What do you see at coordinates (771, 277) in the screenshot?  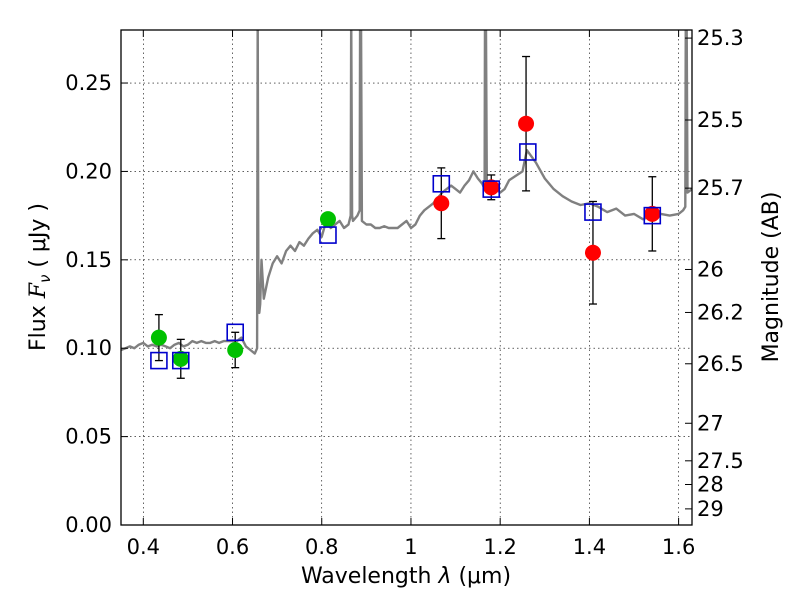 I see `right-axis-label: Magnitude (AB)` at bounding box center [771, 277].